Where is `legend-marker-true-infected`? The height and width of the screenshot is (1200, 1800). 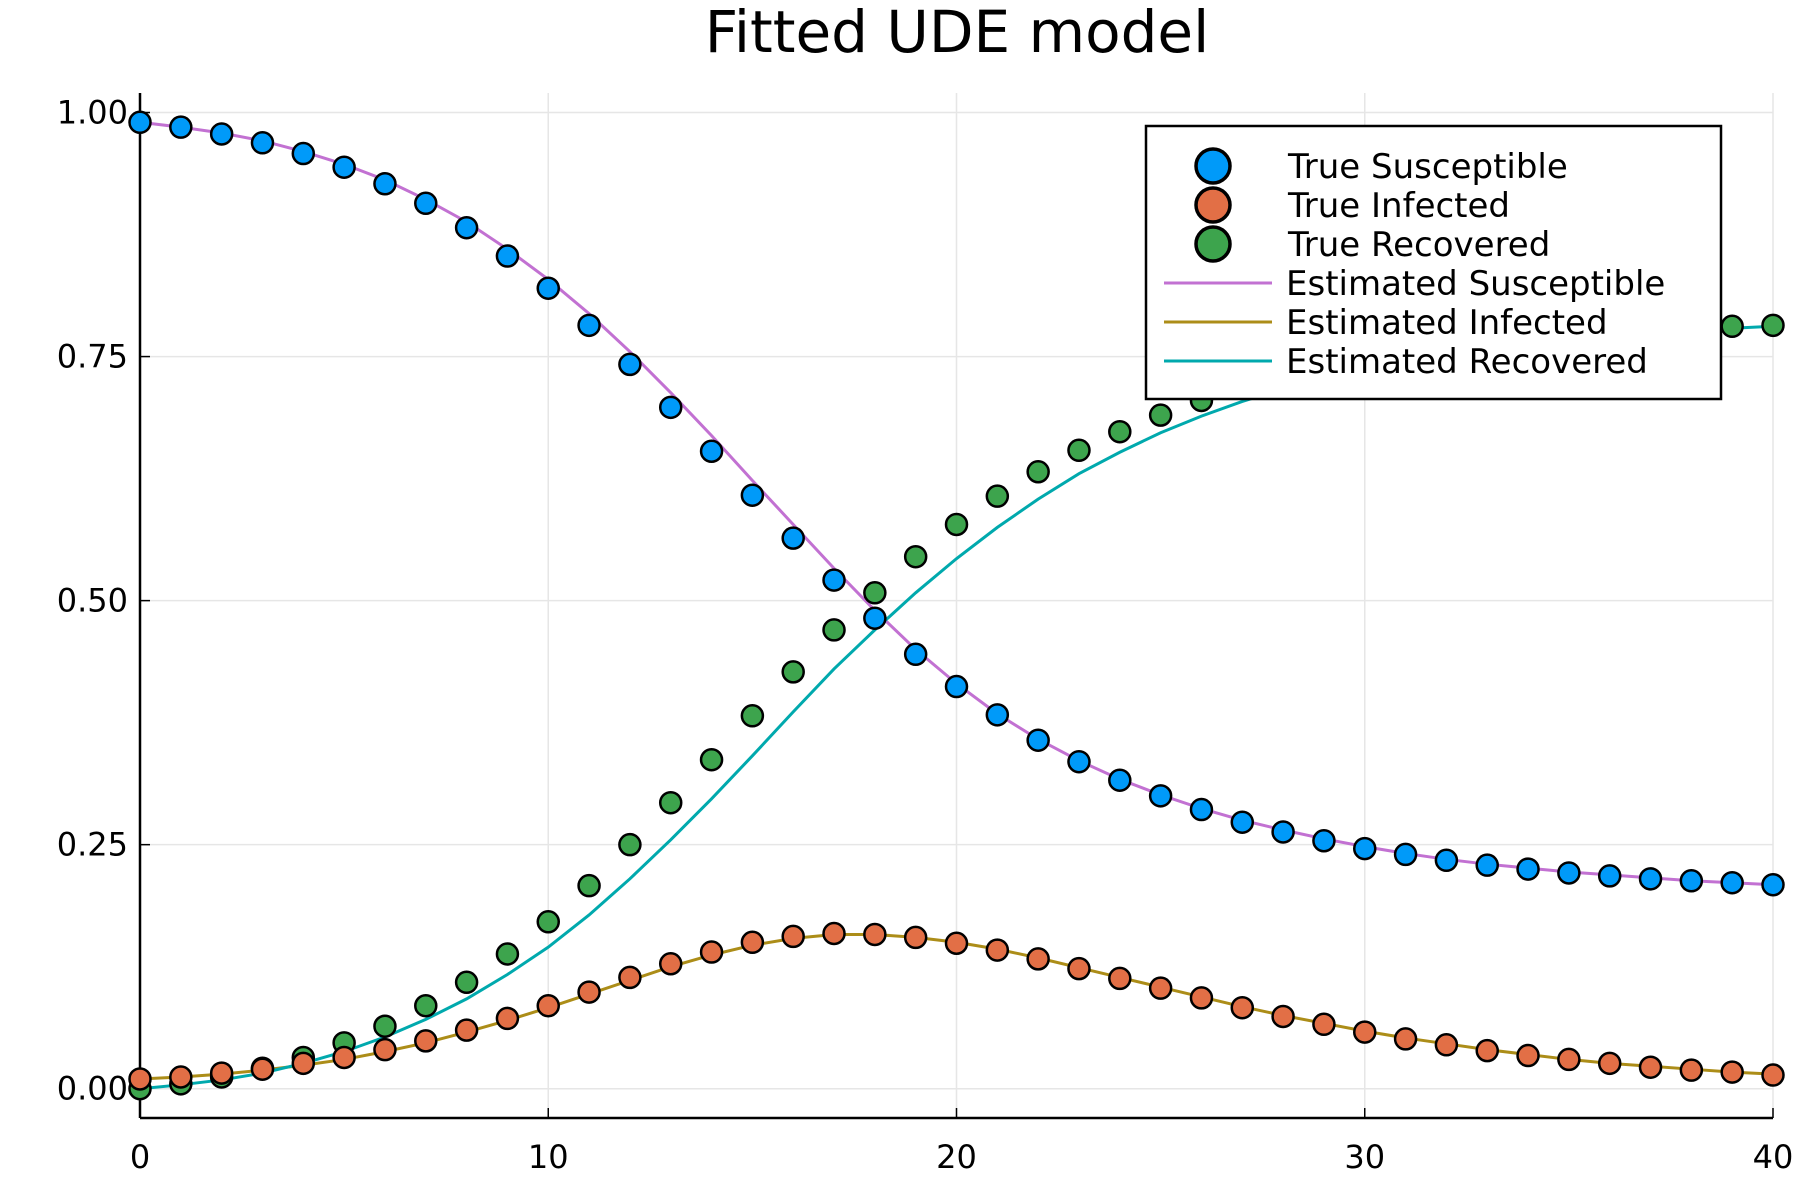 legend-marker-true-infected is located at coordinates (1213, 205).